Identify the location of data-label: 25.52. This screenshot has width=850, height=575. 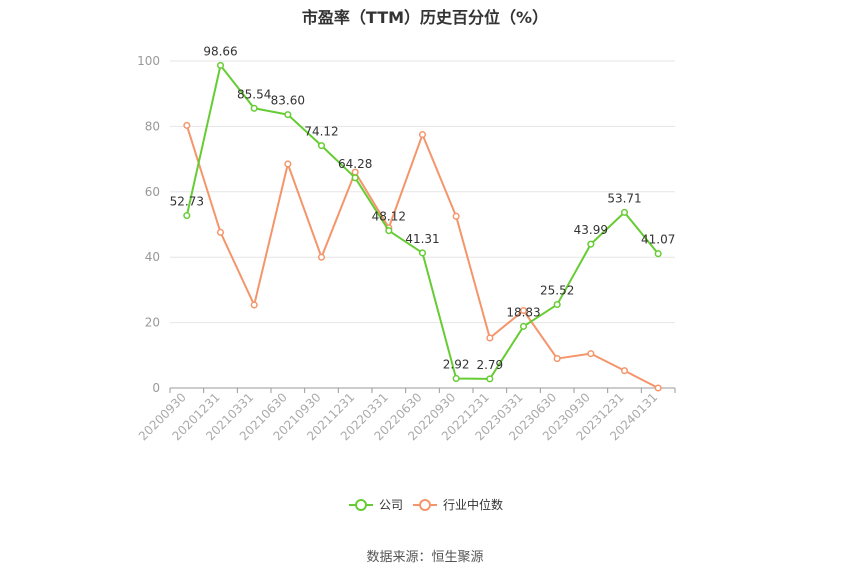
(557, 291).